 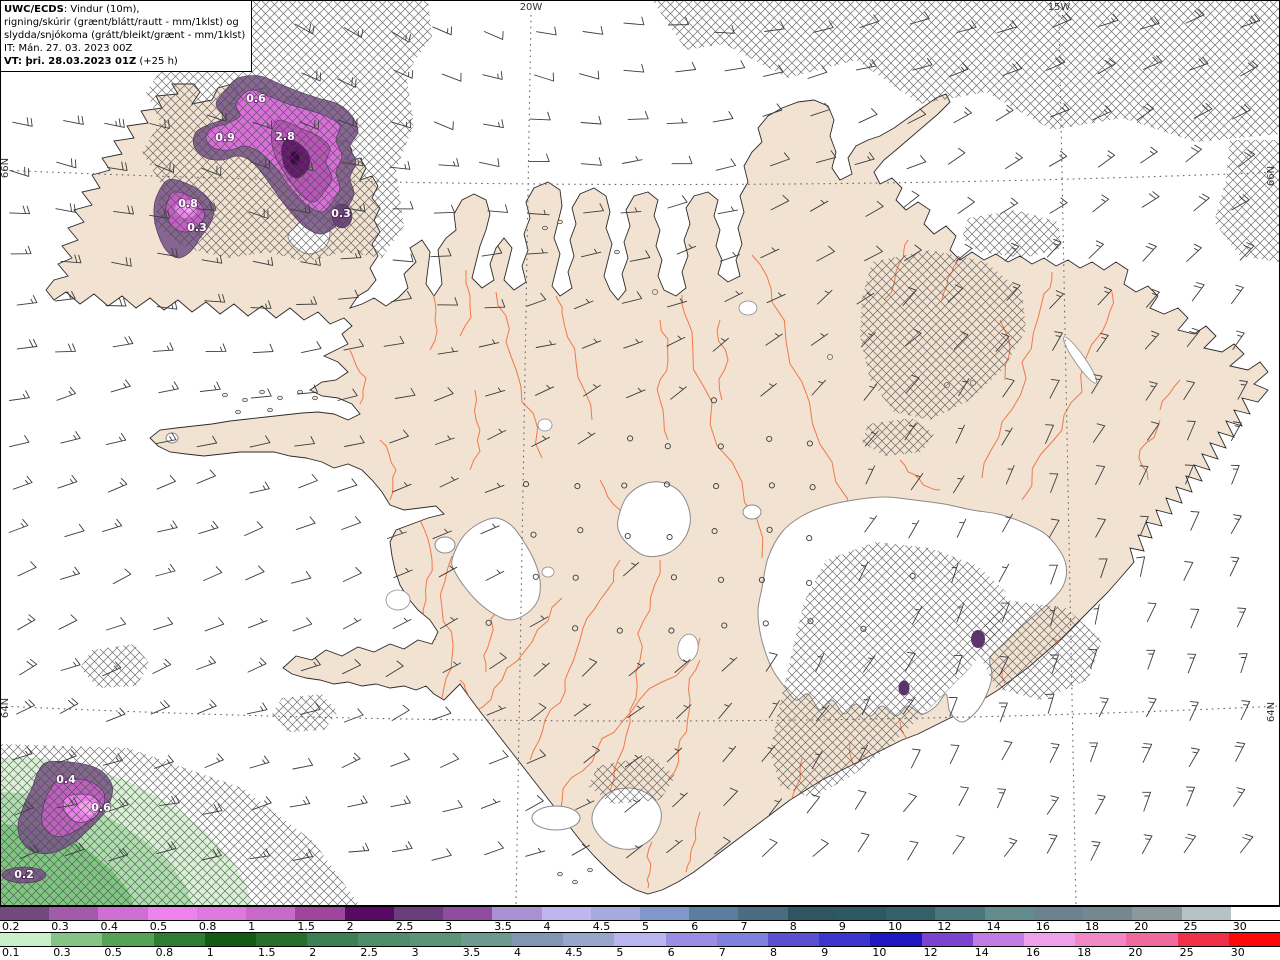 I want to click on meridian-15W, so click(x=1067, y=460).